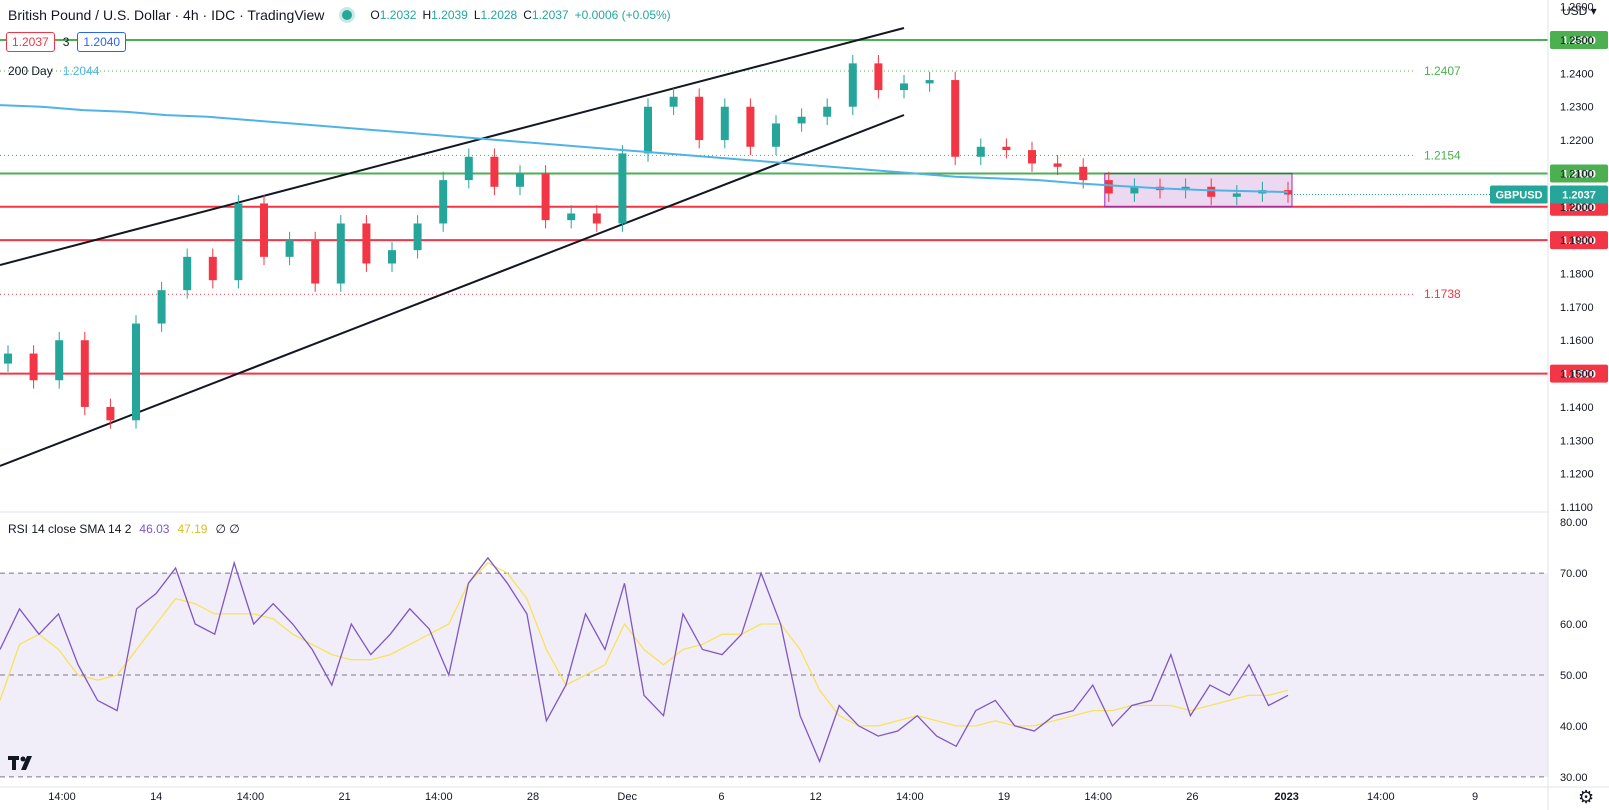 The width and height of the screenshot is (1609, 810). What do you see at coordinates (1574, 574) in the screenshot?
I see `rsi-tick-label: 70.00` at bounding box center [1574, 574].